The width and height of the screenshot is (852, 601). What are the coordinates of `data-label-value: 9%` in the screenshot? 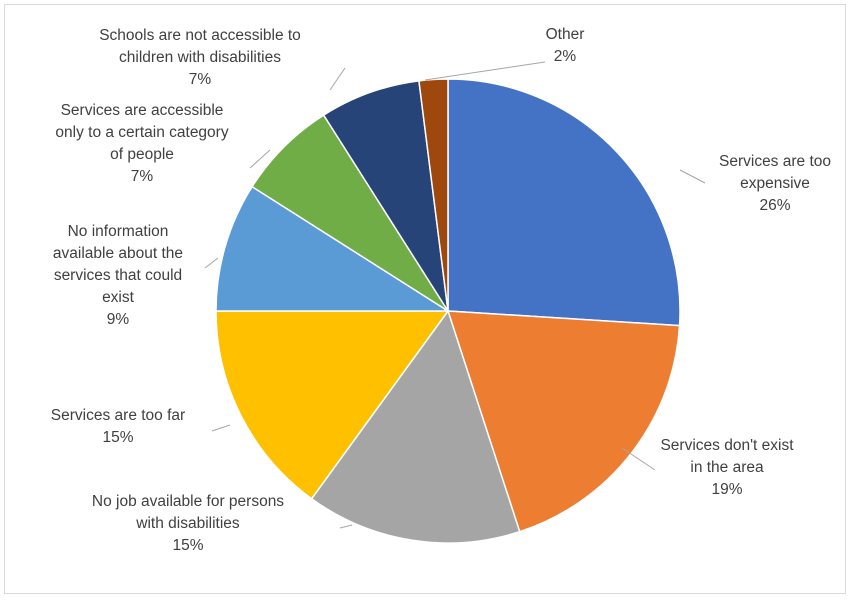 It's located at (118, 319).